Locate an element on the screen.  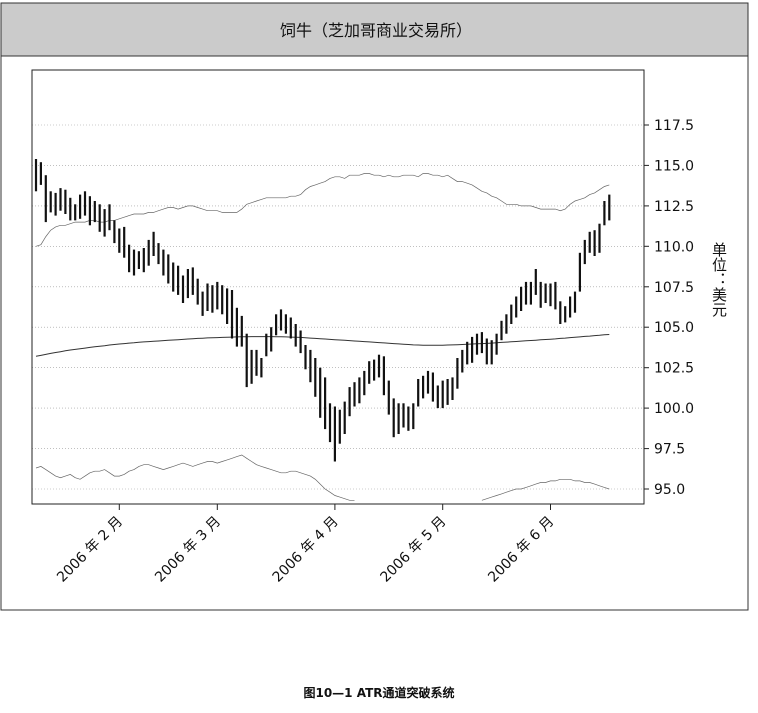
chart-title: 饲牛（芝加哥商业交易所） is located at coordinates (376, 30).